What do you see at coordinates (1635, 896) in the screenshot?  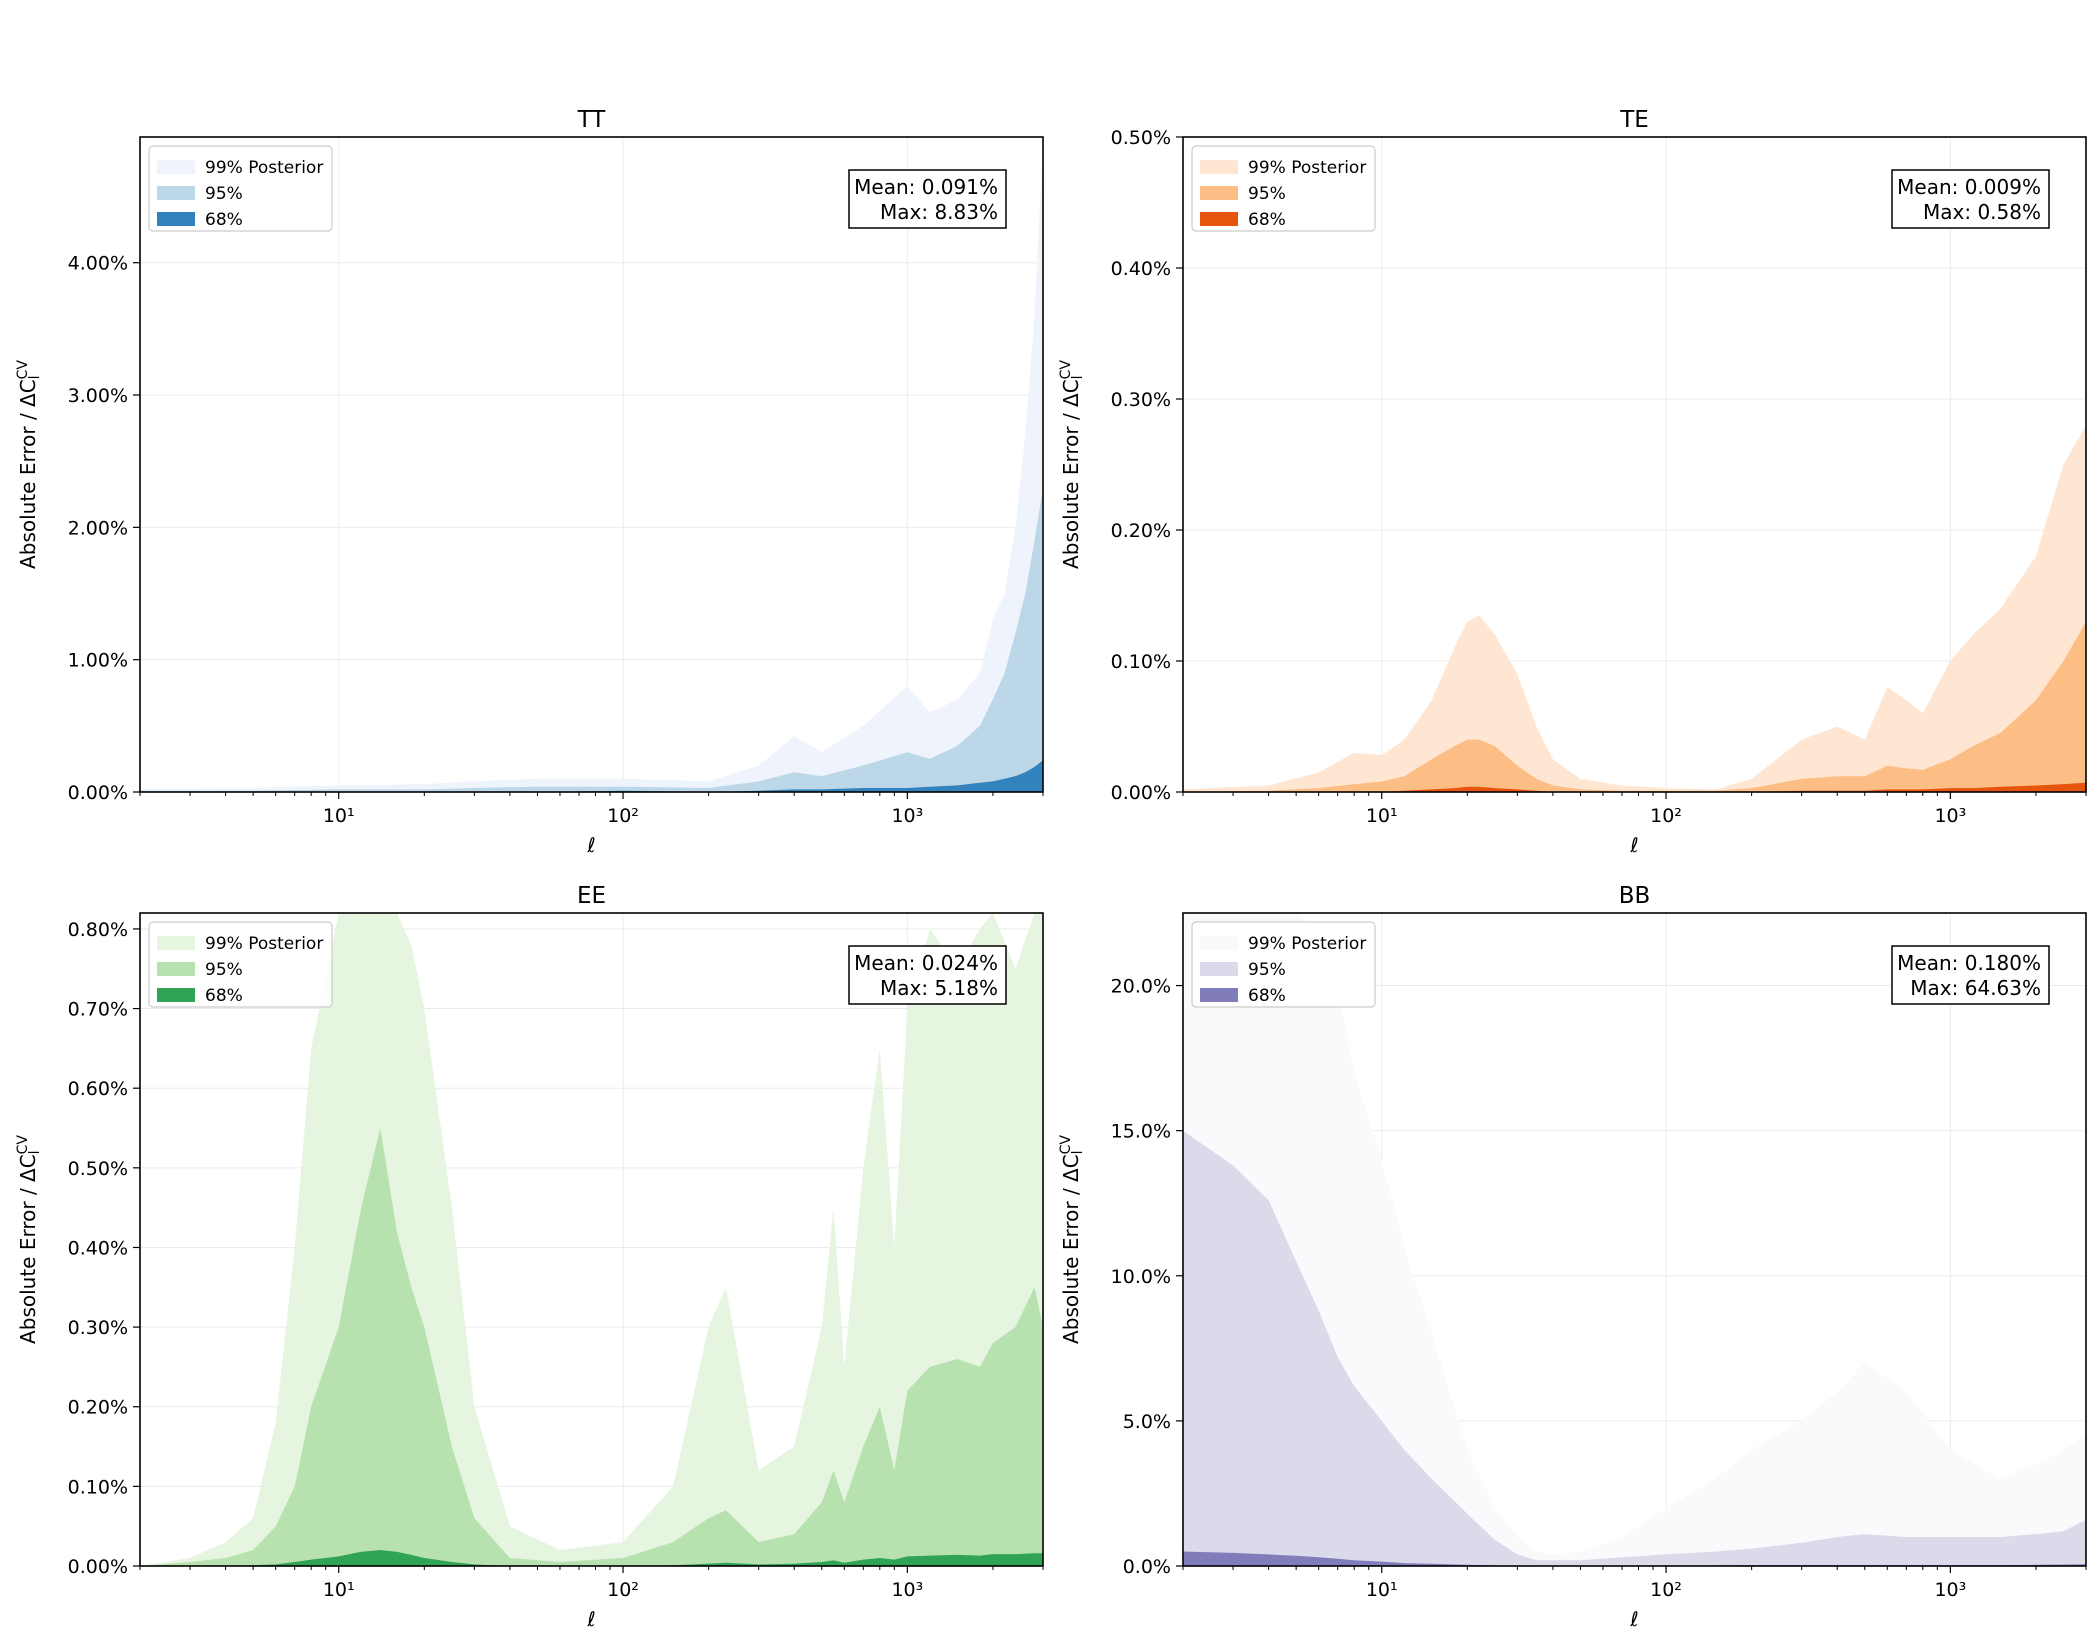 I see `panel-title: BB` at bounding box center [1635, 896].